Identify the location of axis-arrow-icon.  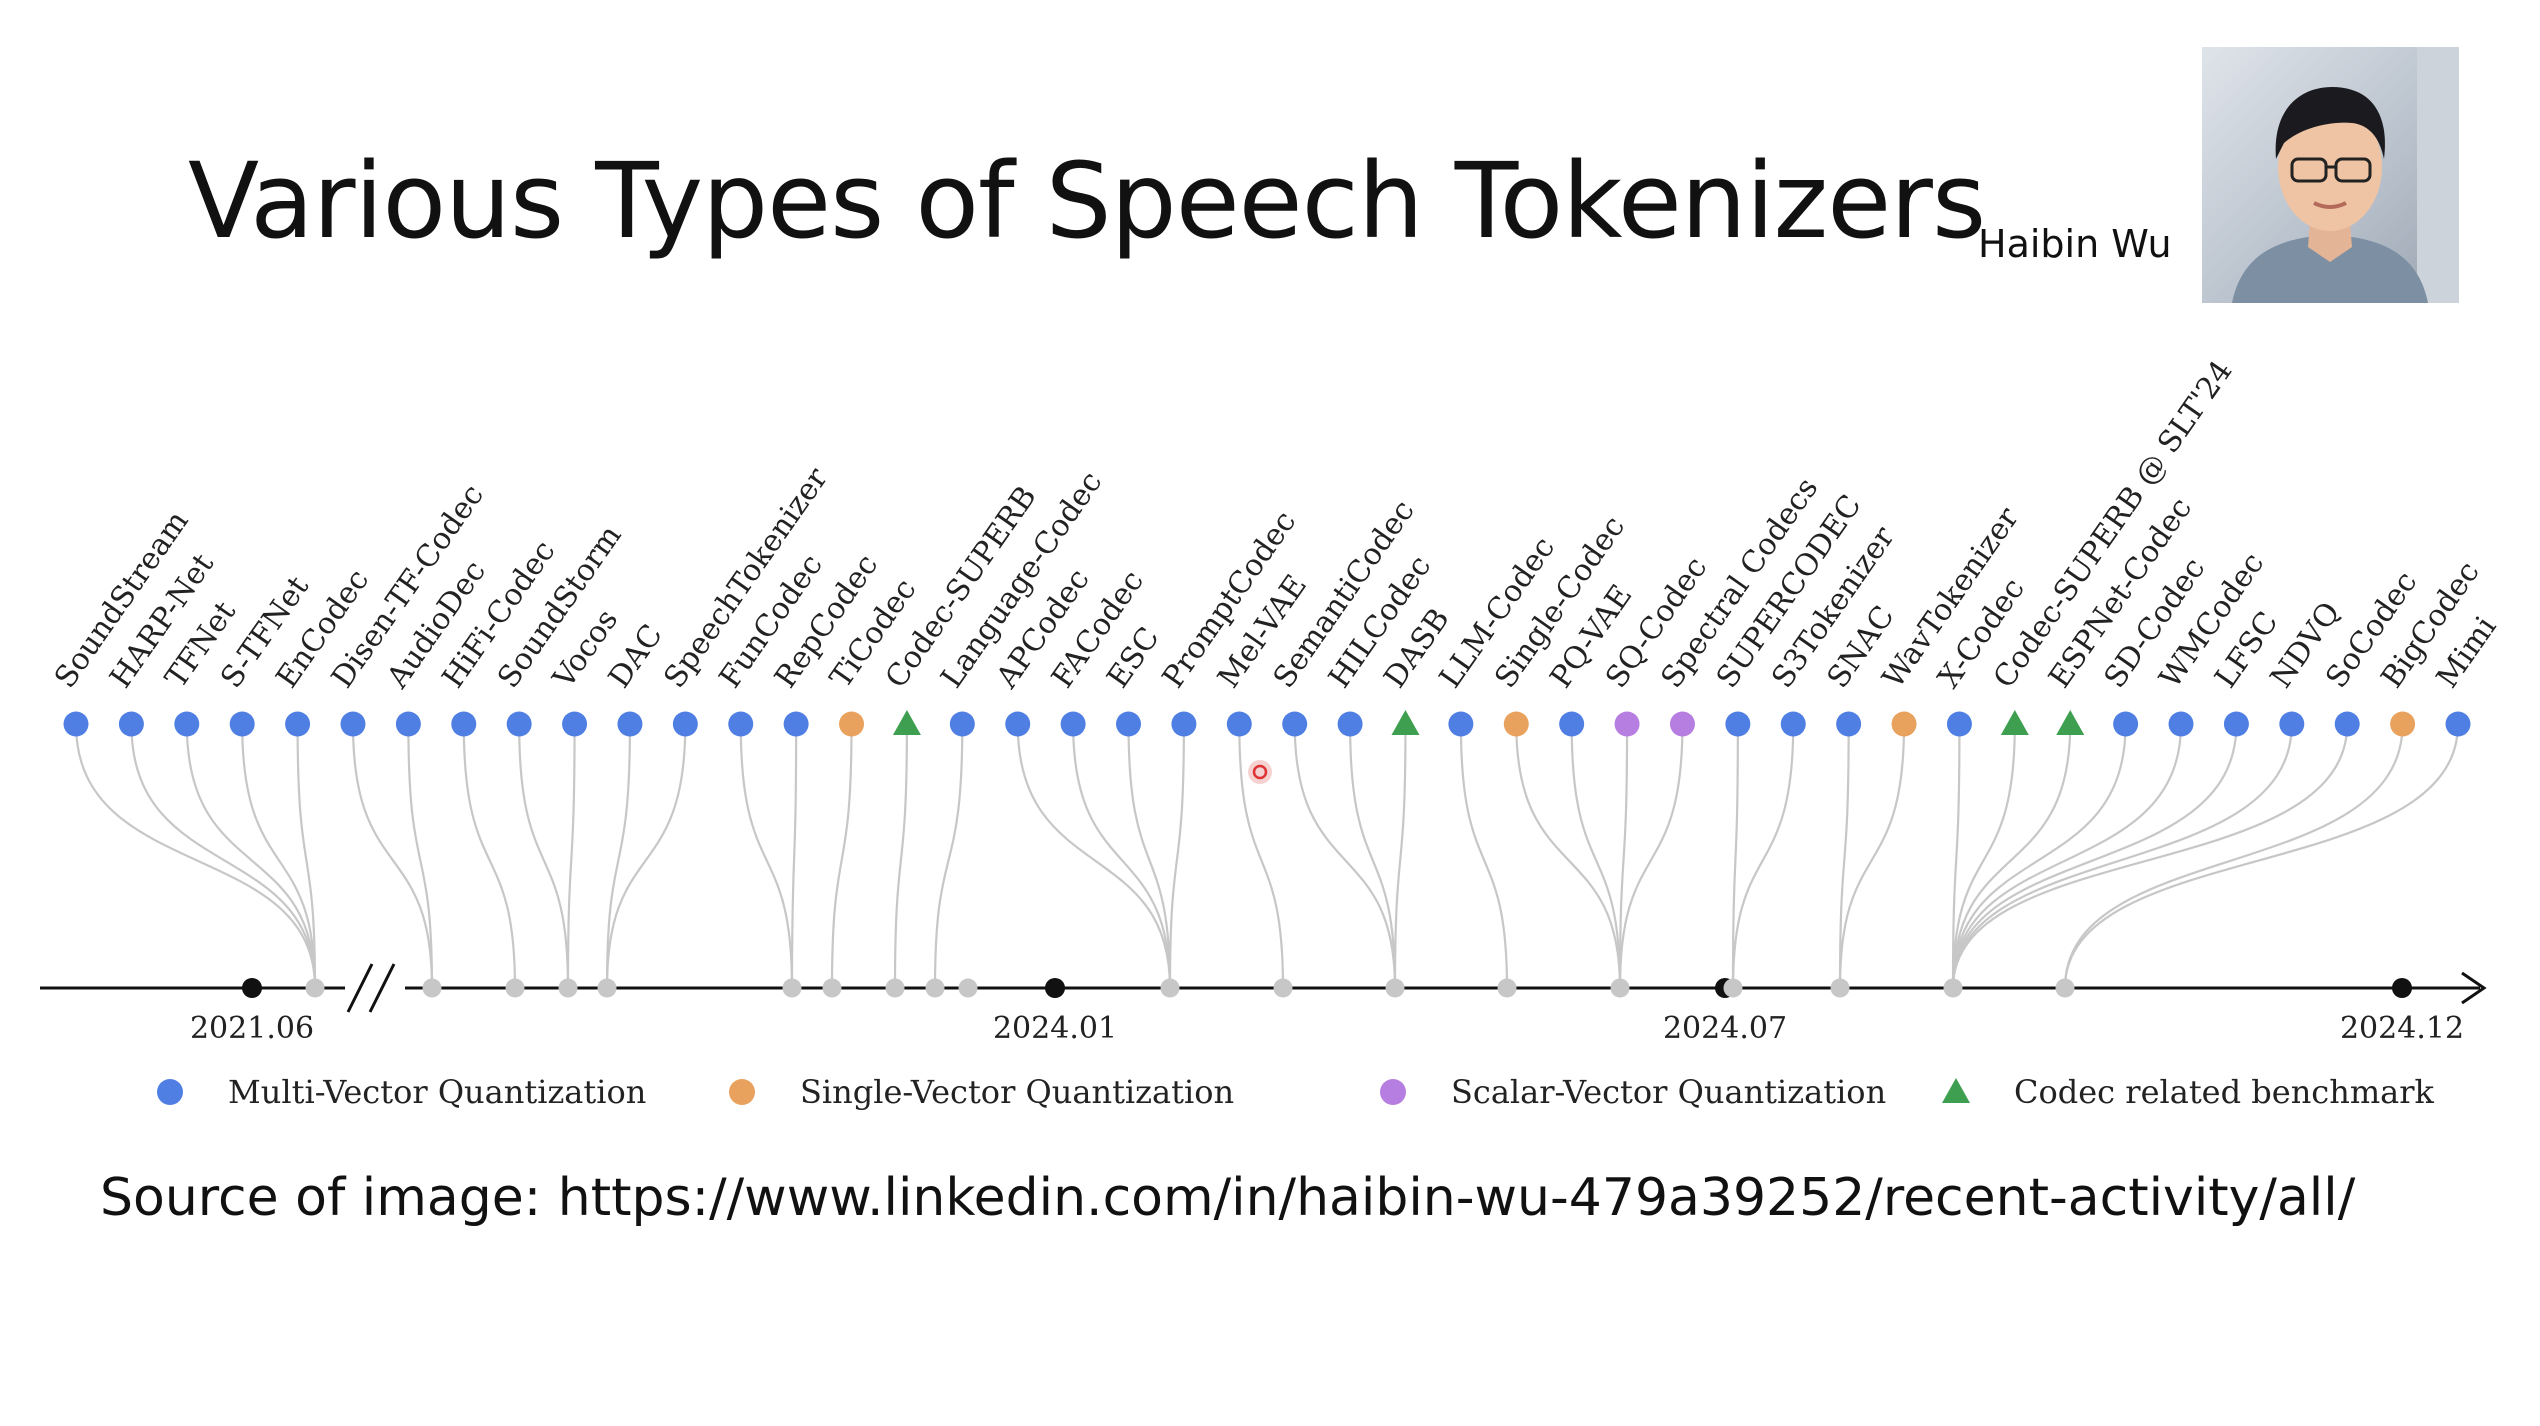
(2474, 988).